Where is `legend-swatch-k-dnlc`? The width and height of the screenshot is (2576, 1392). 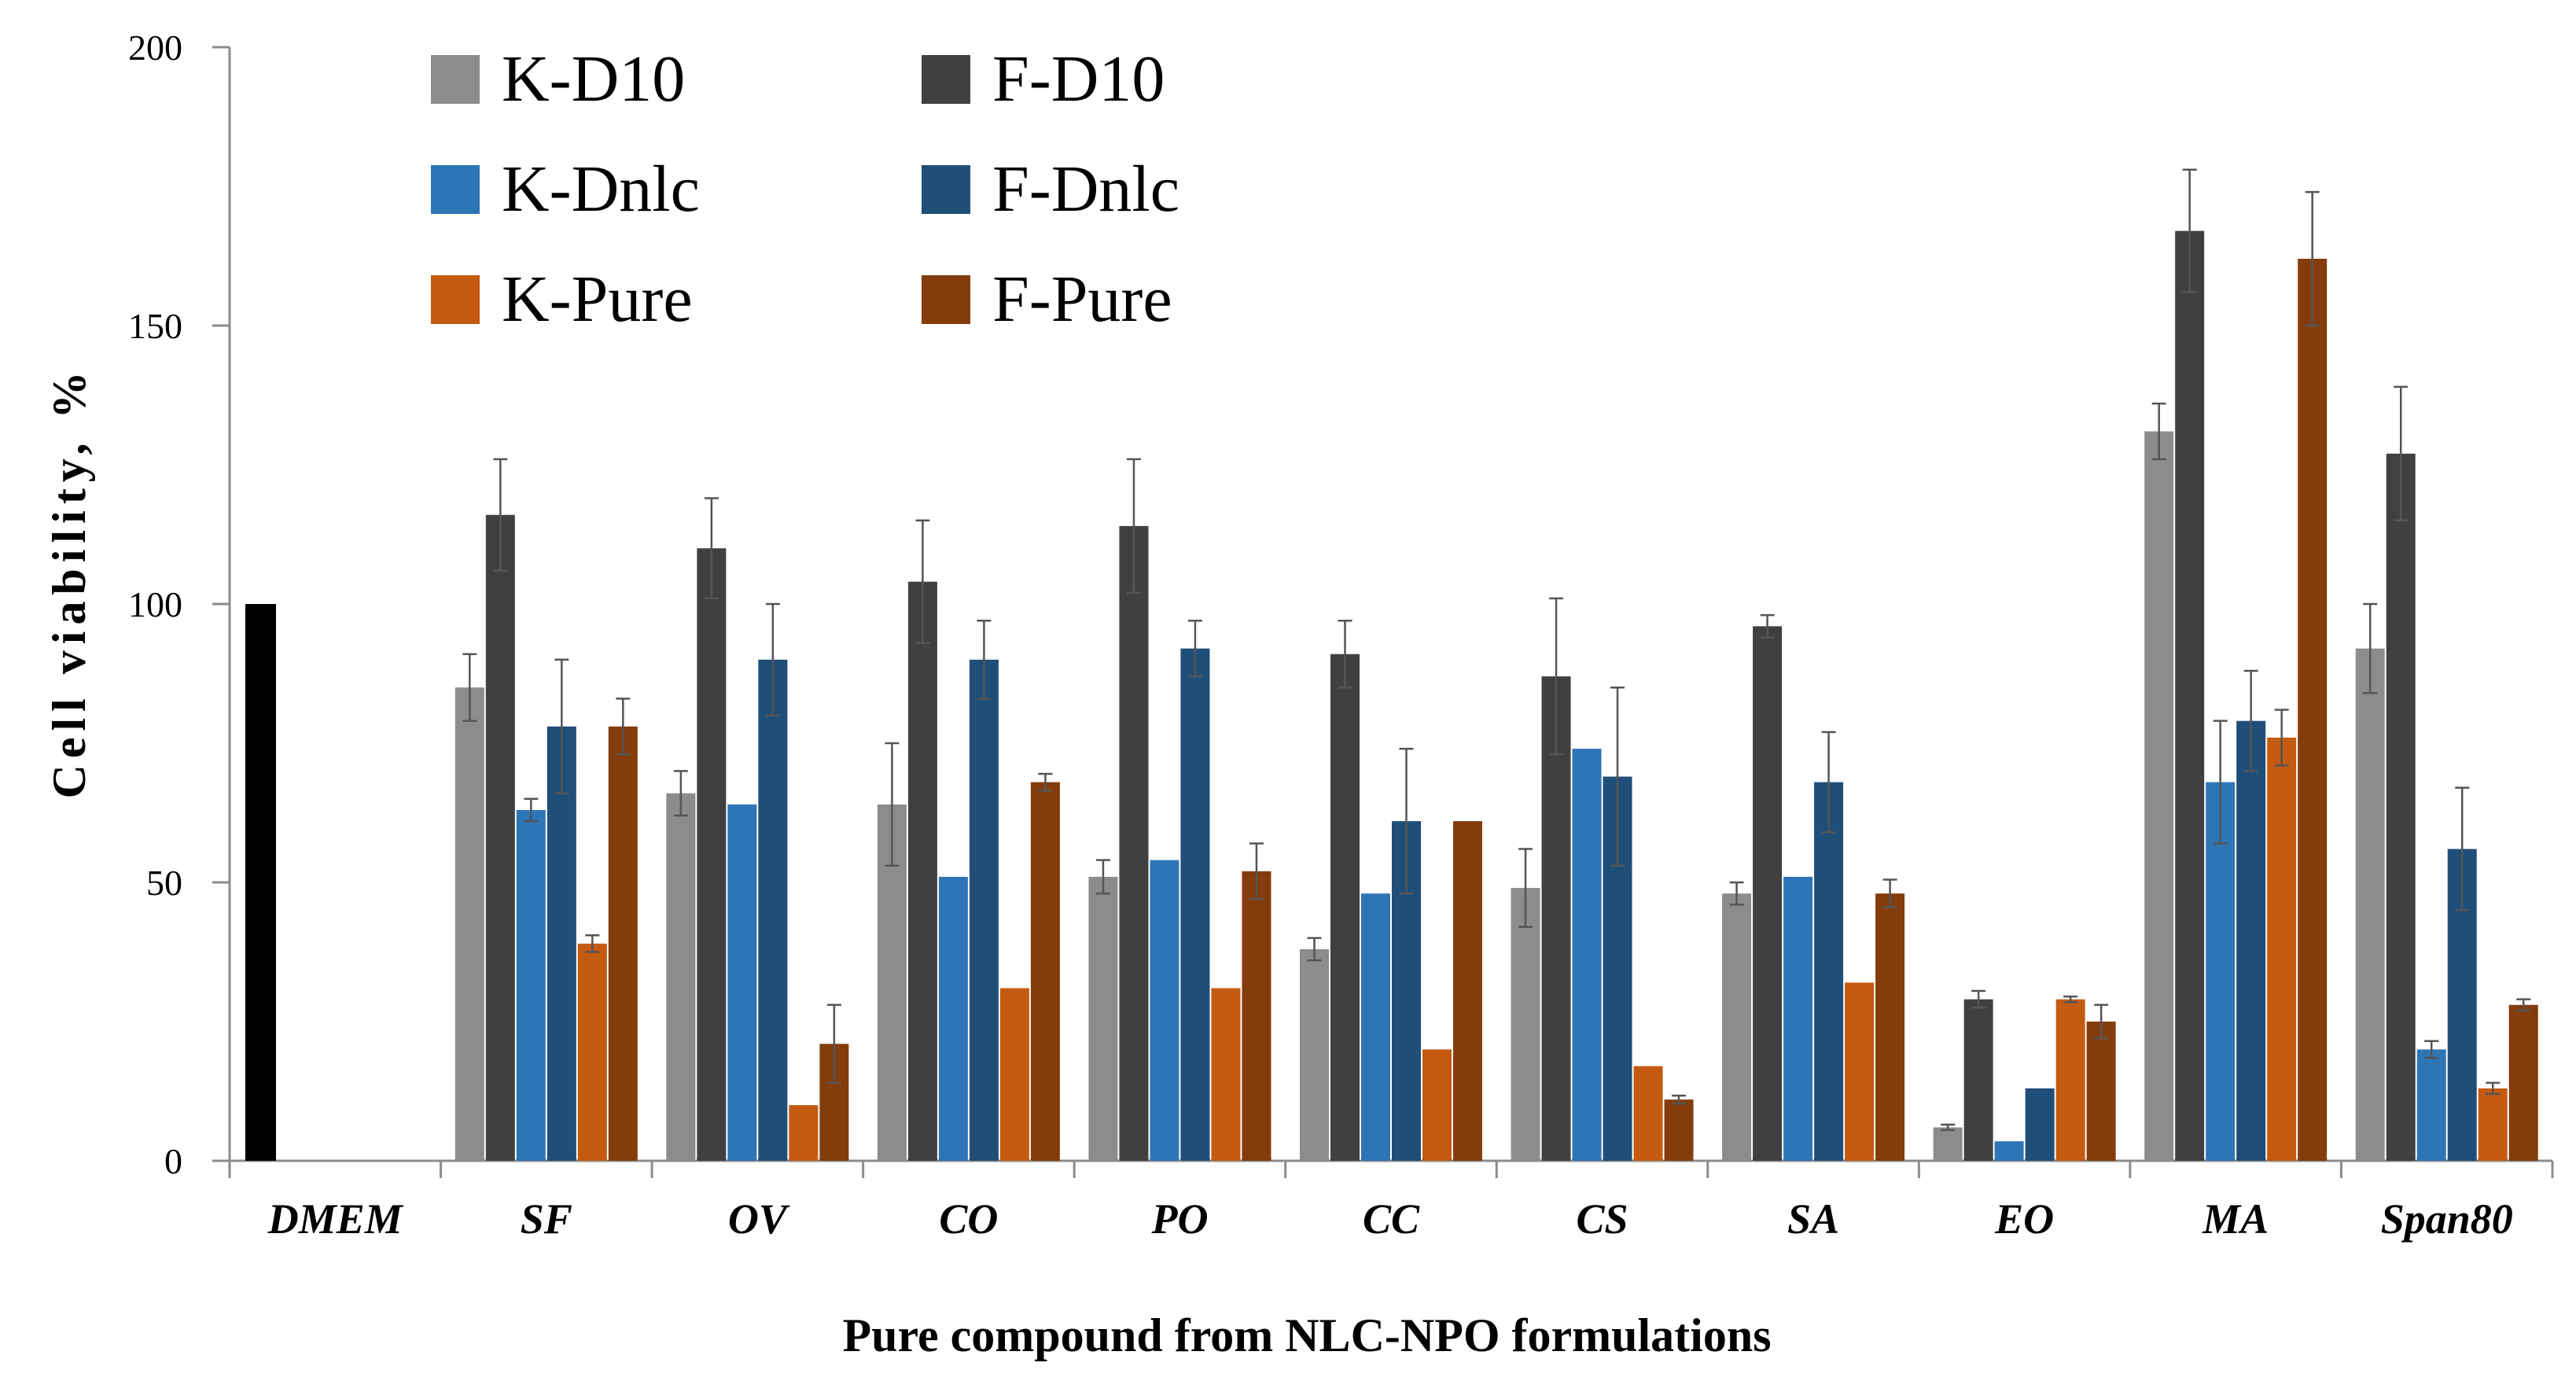 legend-swatch-k-dnlc is located at coordinates (455, 189).